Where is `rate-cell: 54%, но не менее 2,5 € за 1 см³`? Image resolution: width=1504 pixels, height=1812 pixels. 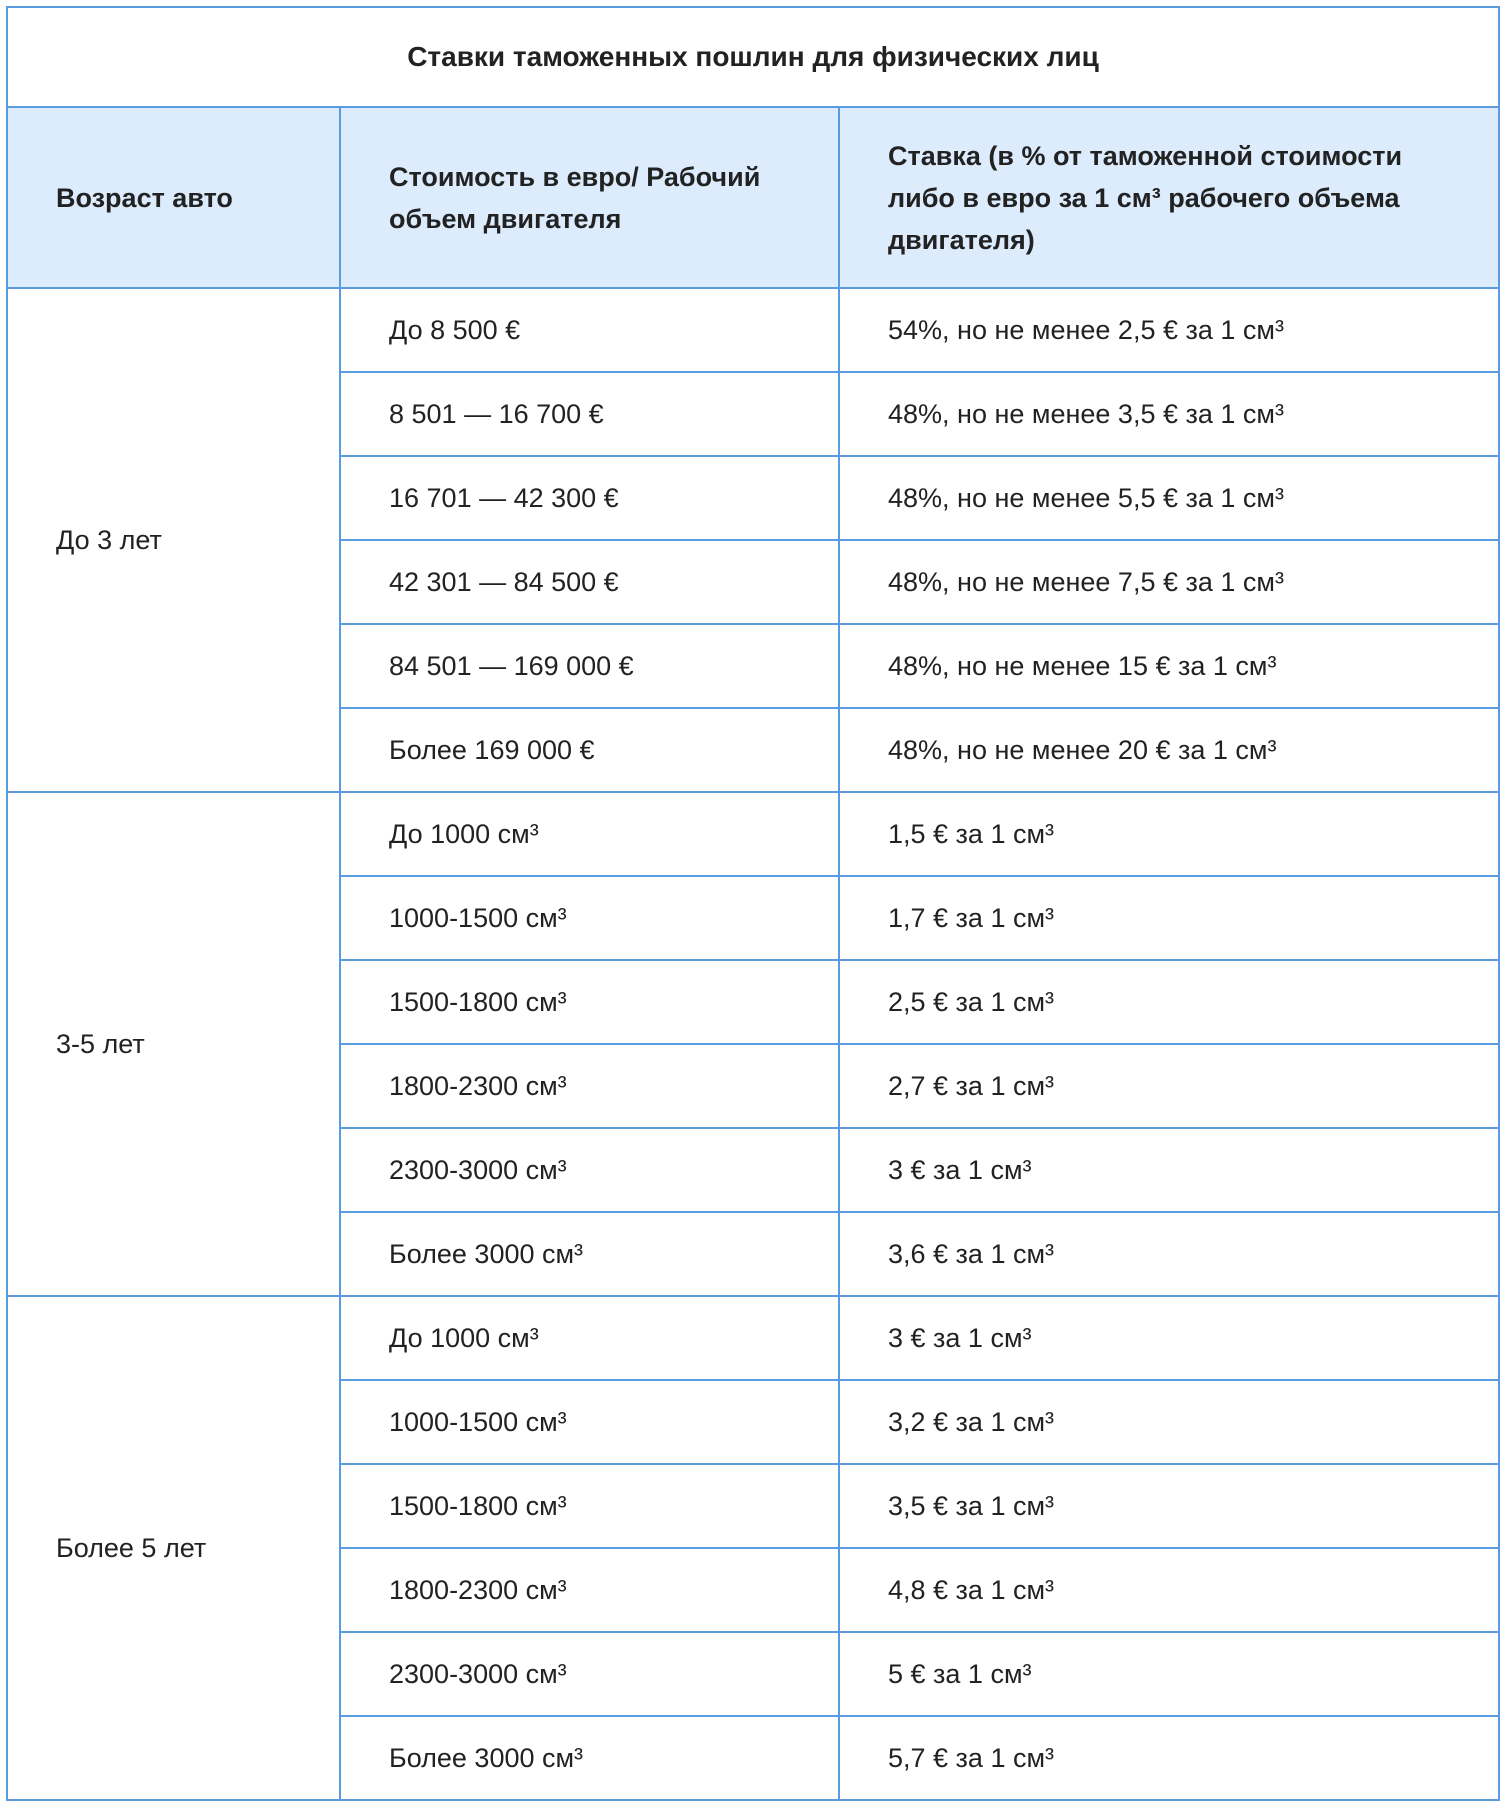
rate-cell: 54%, но не менее 2,5 € за 1 см³ is located at coordinates (1169, 330).